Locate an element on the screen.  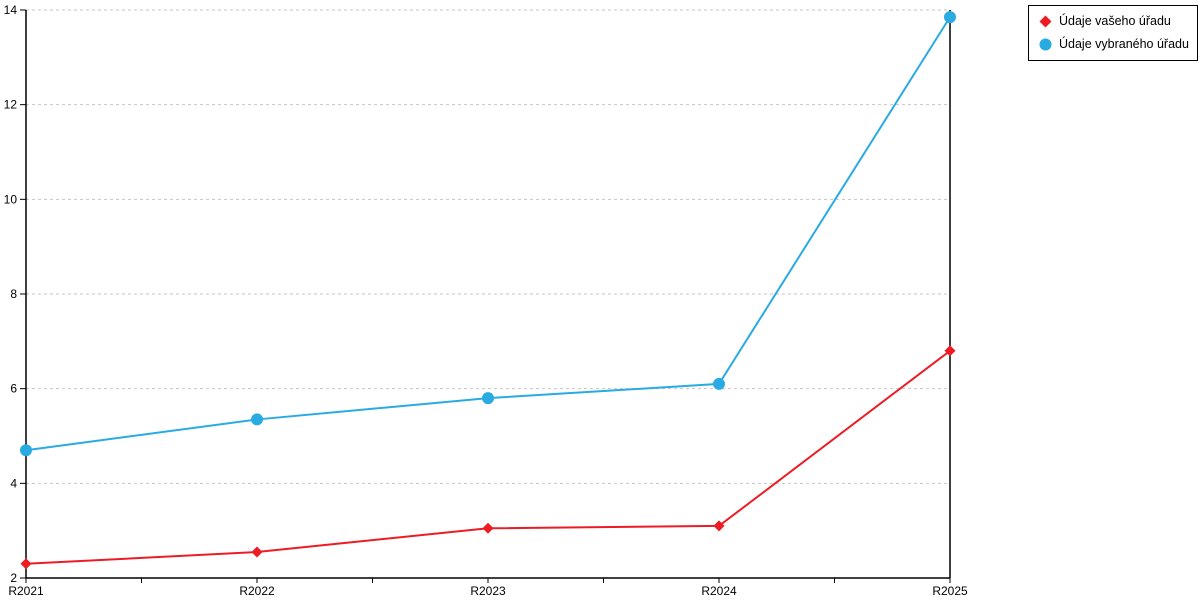
legend-label-your-office: Údaje vašeho úřadu is located at coordinates (1115, 21).